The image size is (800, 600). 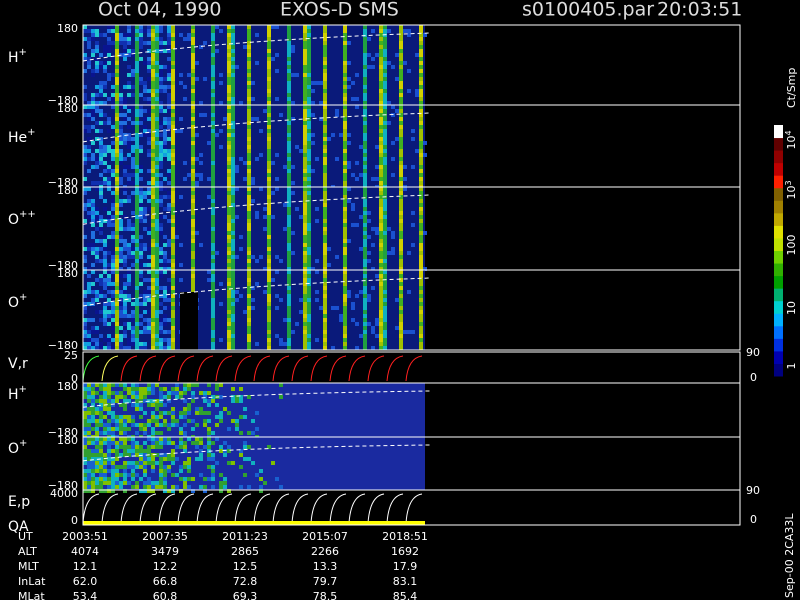 What do you see at coordinates (300, 368) in the screenshot?
I see `sweep-curve` at bounding box center [300, 368].